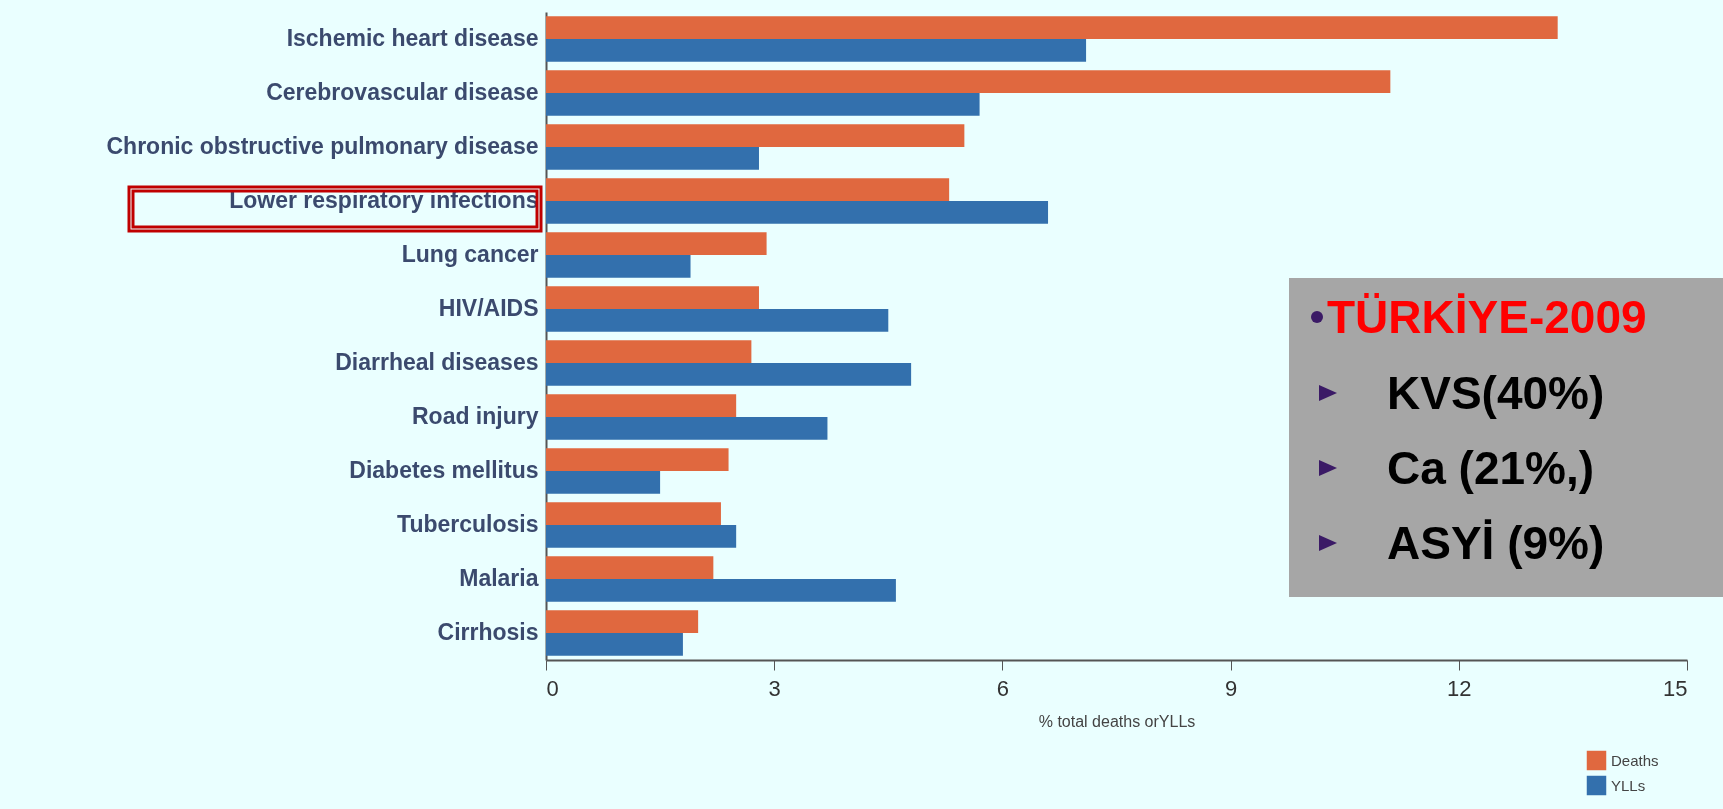  Describe the element at coordinates (1491, 468) in the screenshot. I see `annotation: Ca (21%,)` at that location.